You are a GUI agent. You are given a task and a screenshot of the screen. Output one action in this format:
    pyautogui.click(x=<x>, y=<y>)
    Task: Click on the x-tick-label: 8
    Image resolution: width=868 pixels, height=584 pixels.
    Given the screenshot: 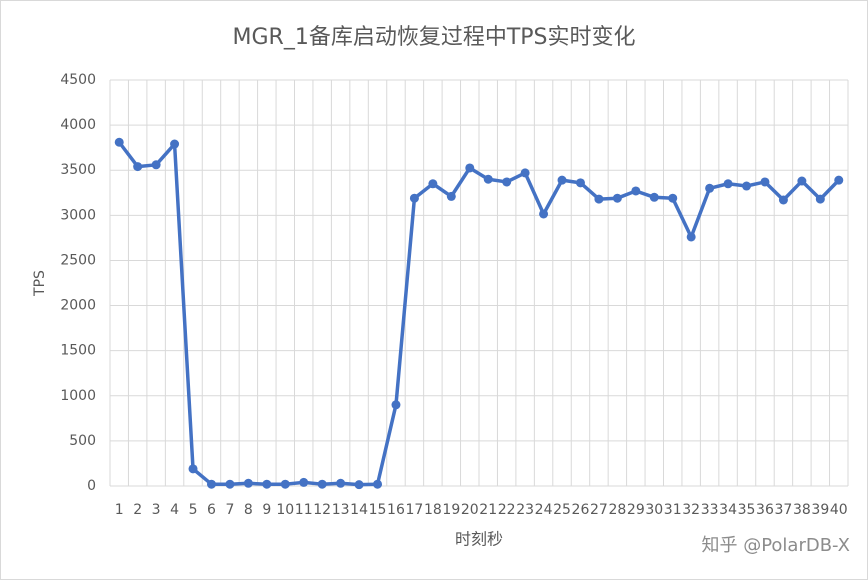 What is the action you would take?
    pyautogui.click(x=248, y=510)
    